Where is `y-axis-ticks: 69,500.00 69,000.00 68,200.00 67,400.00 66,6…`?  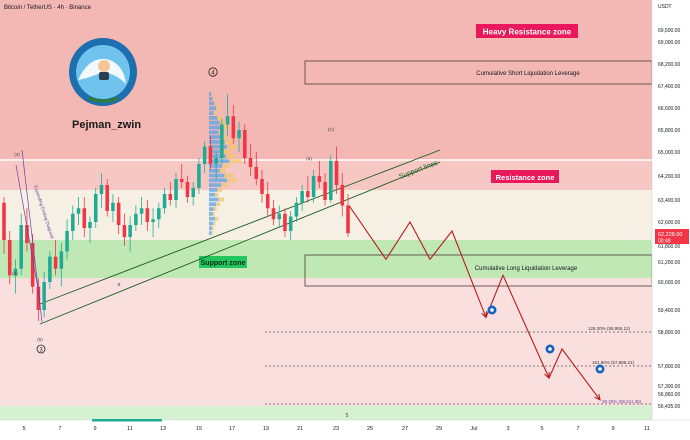
y-axis-ticks: 69,500.00 69,000.00 68,200.00 67,400.00 66,6… is located at coordinates (669, 219).